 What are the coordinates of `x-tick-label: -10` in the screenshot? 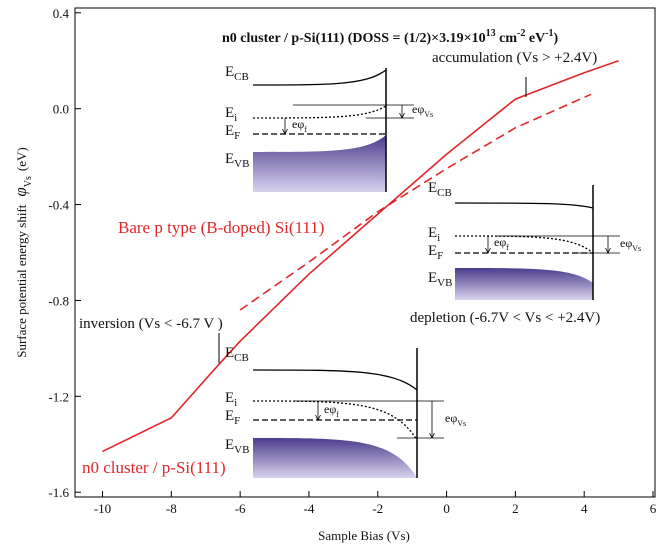 It's located at (102, 508).